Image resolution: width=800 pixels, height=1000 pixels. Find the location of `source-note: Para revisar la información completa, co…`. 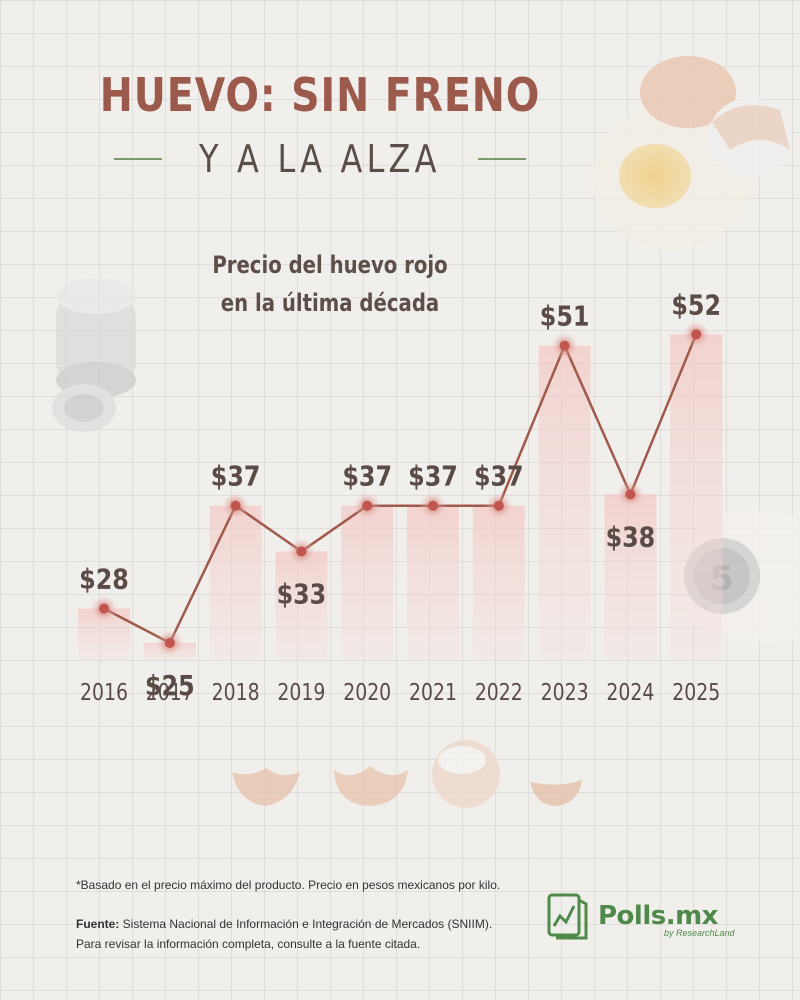

source-note: Para revisar la información completa, co… is located at coordinates (248, 944).